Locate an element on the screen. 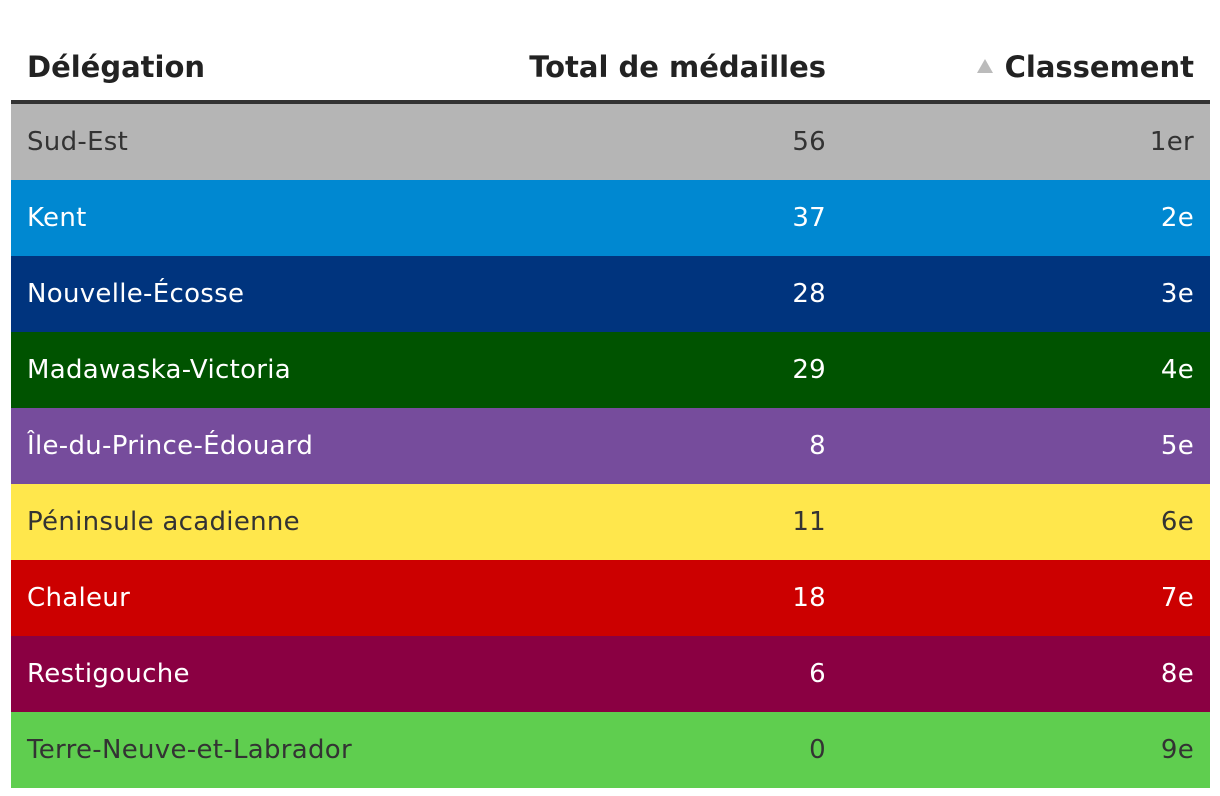  rank-cell: 3e is located at coordinates (1177, 294).